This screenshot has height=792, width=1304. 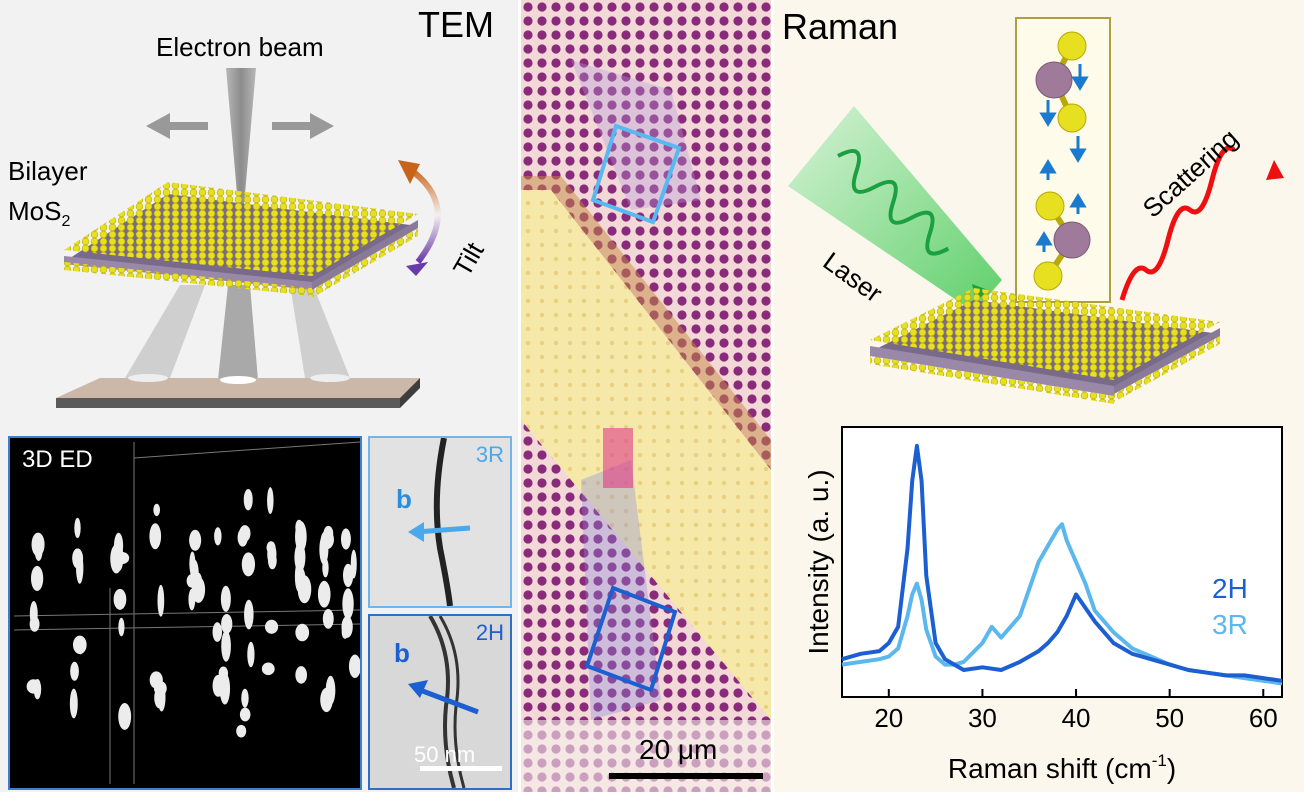 I want to click on y-axis-label: Intensity (a. u.), so click(x=818, y=561).